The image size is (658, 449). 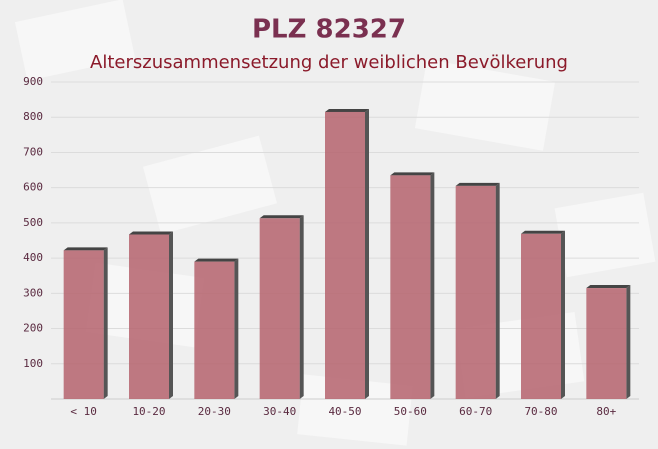 I want to click on x-tick-label: 50-60, so click(x=410, y=411).